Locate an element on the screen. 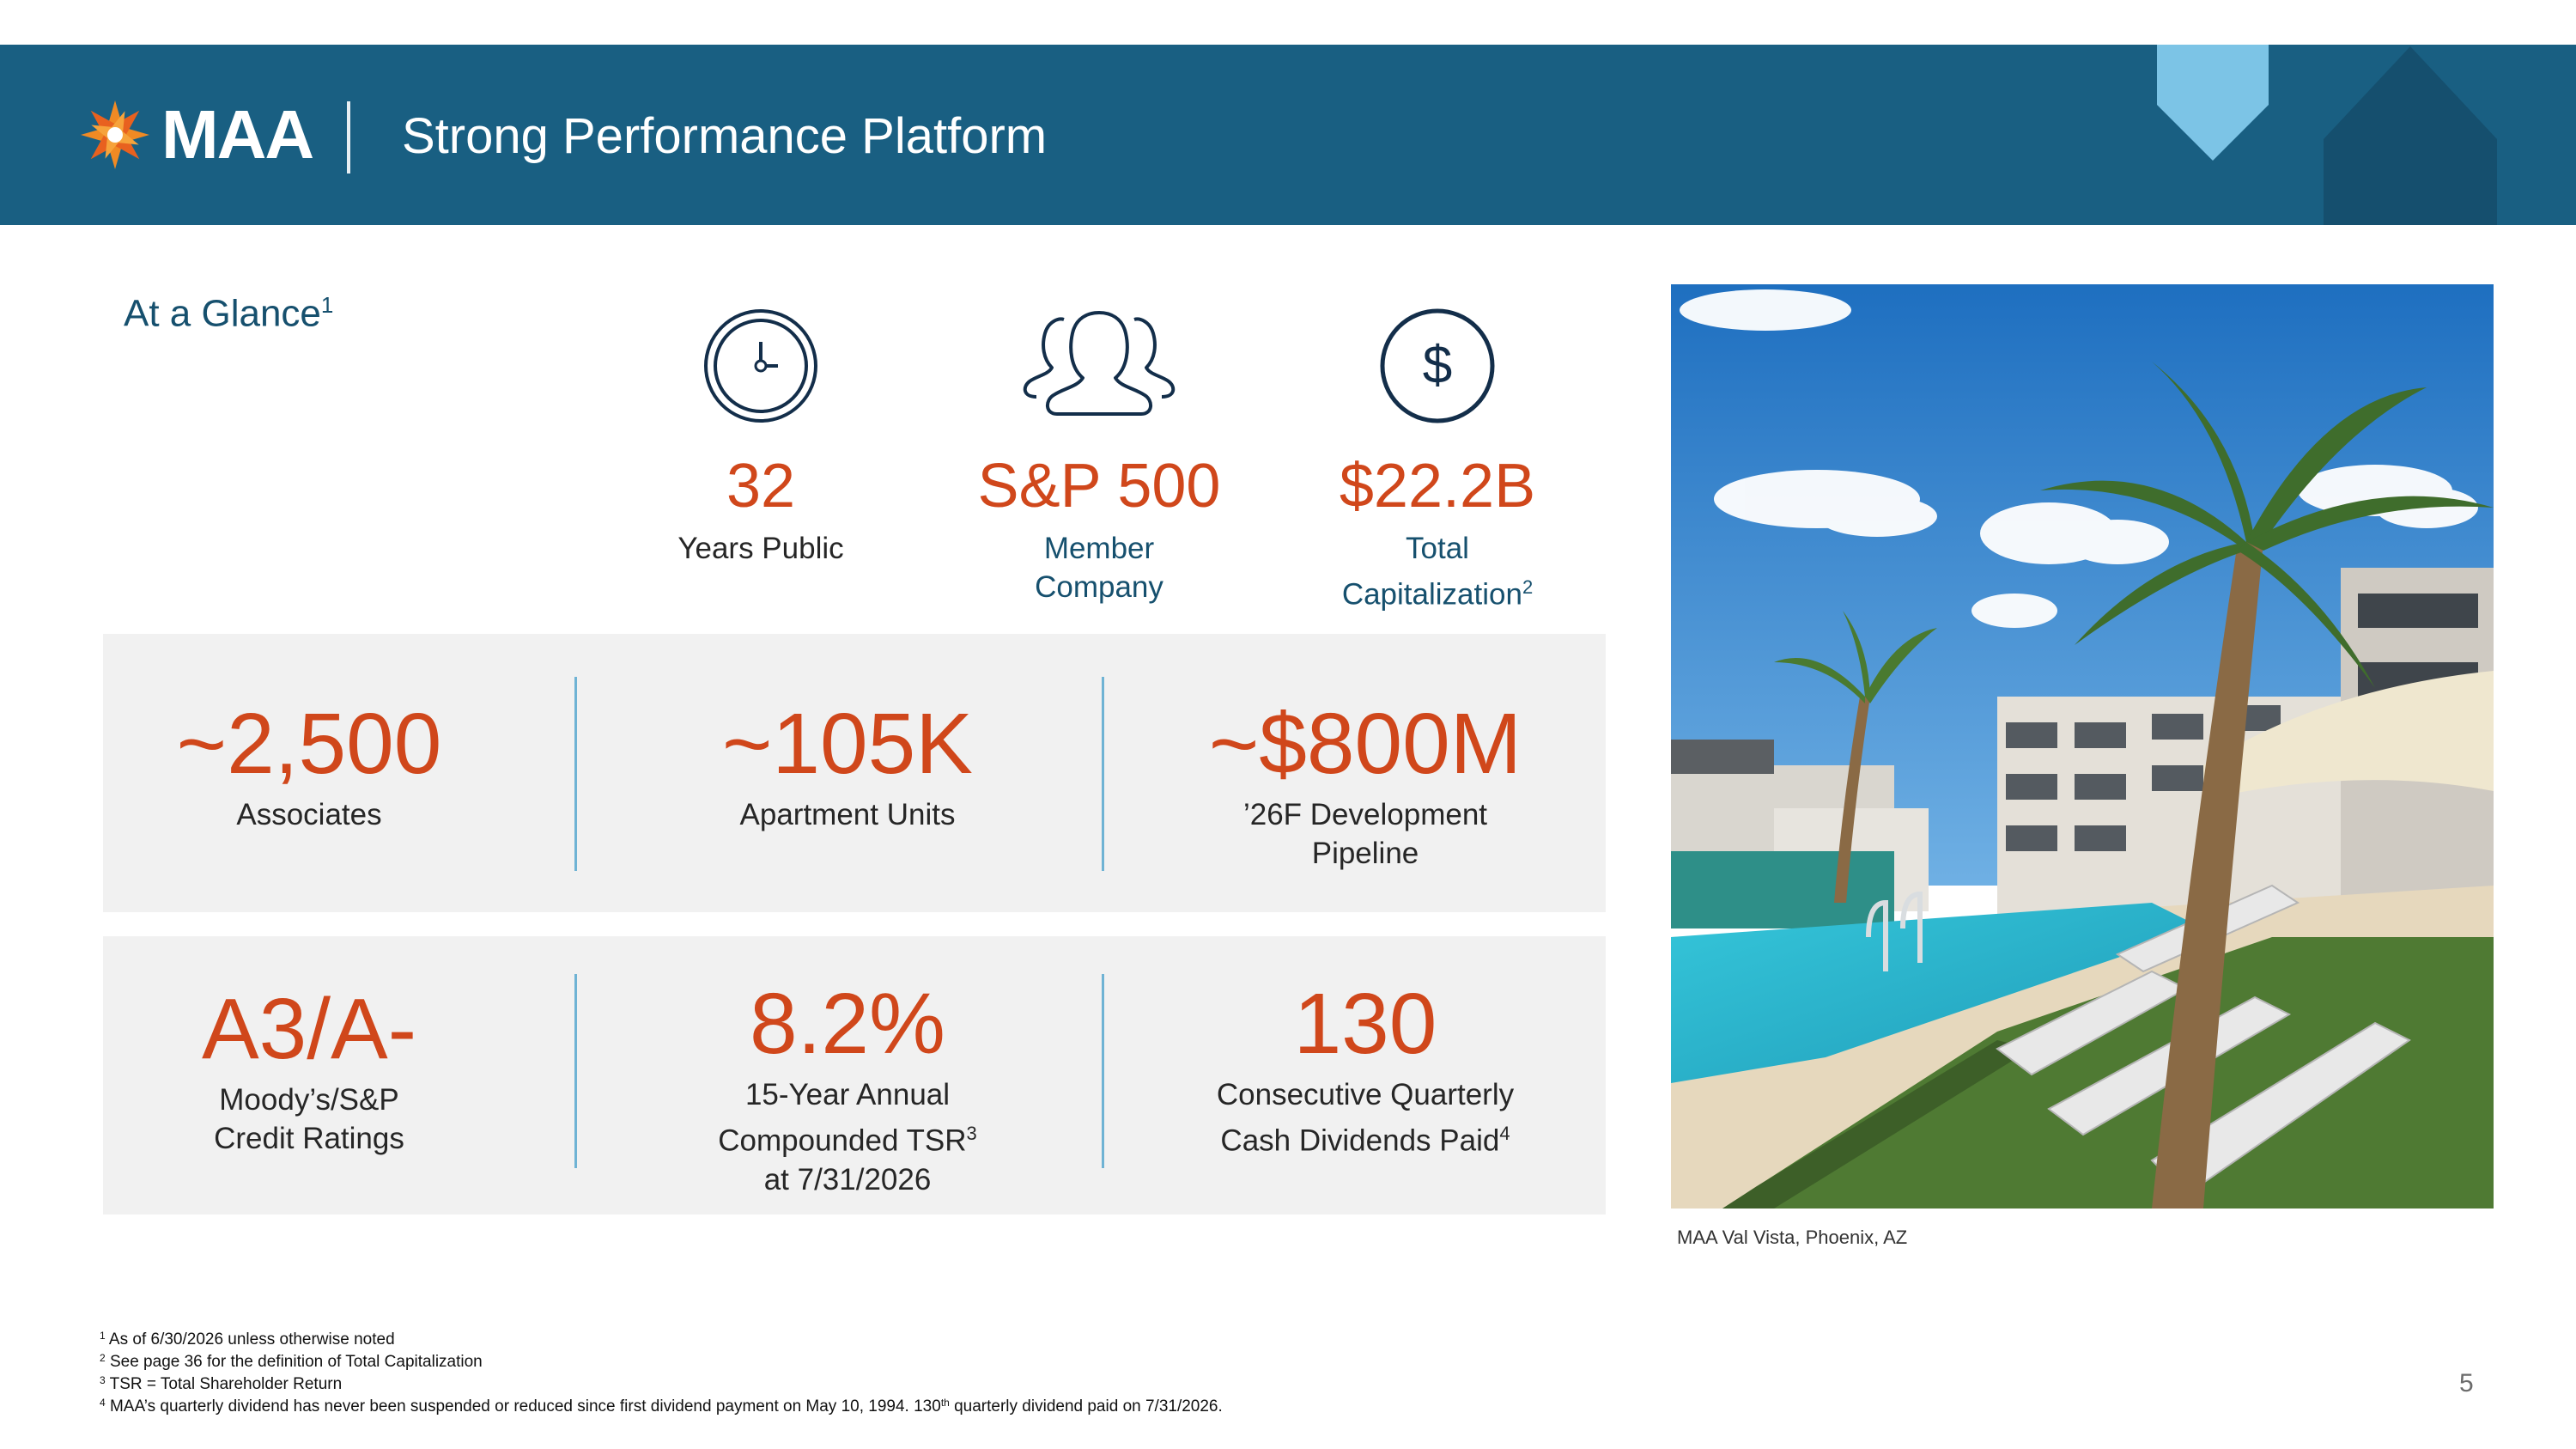 The width and height of the screenshot is (2576, 1449). metric-value: 32 is located at coordinates (761, 486).